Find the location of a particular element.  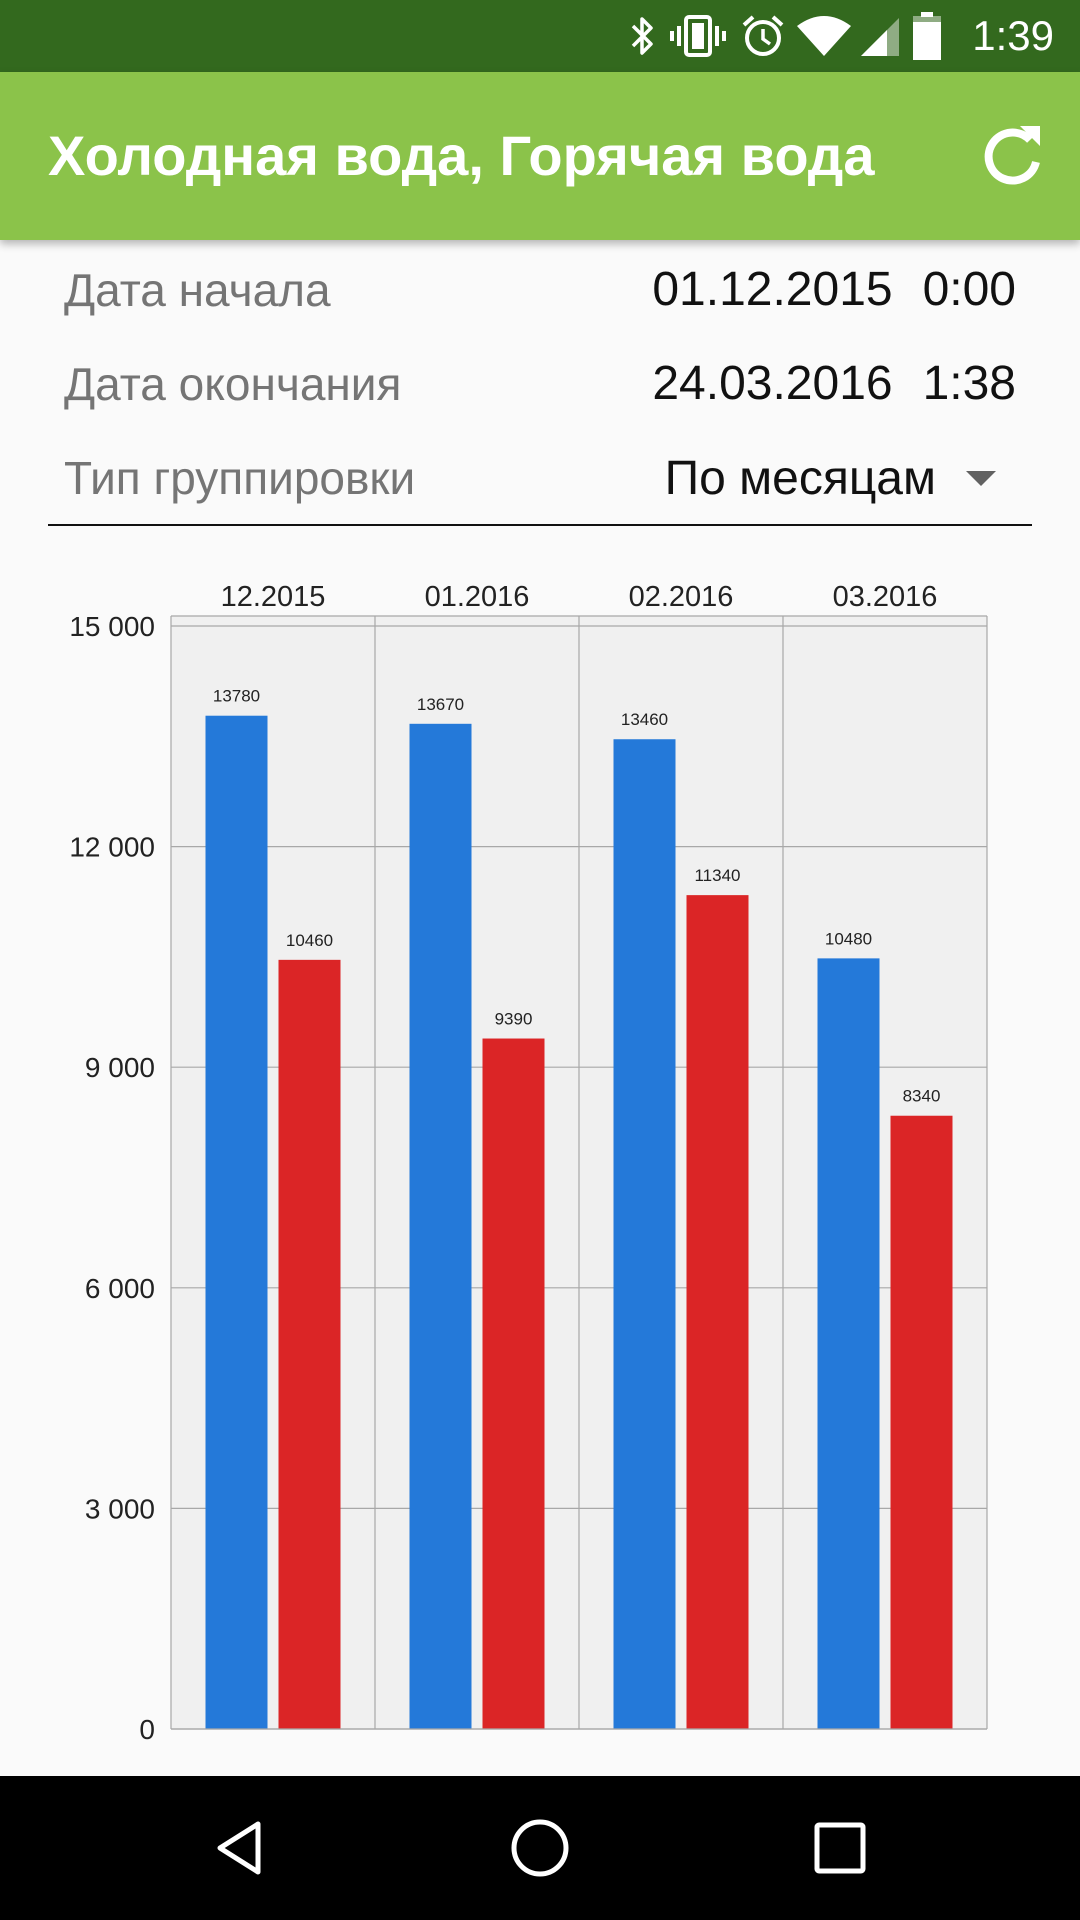

app-bar: Холодная вода, Горячая вода is located at coordinates (540, 156).